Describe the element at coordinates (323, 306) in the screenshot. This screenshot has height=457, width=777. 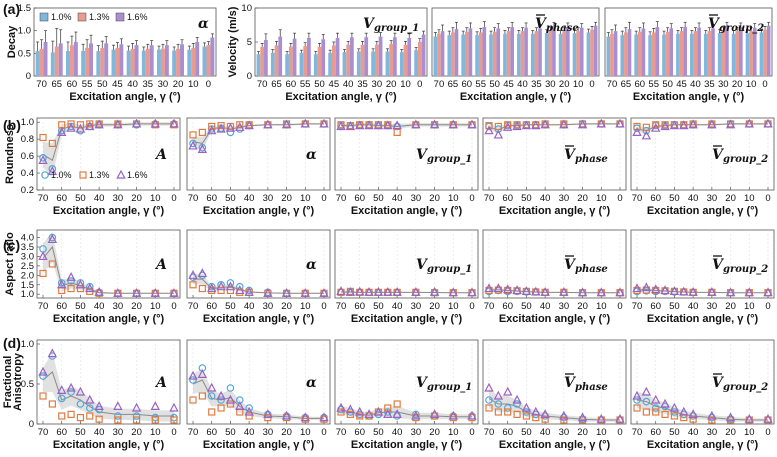
I see `x-tick-label: 0` at that location.